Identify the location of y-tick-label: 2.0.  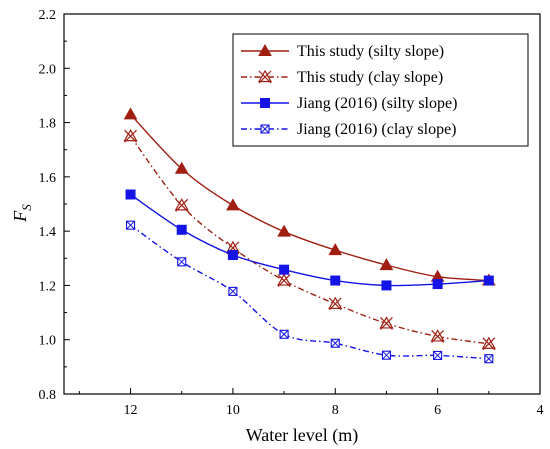
(48, 69).